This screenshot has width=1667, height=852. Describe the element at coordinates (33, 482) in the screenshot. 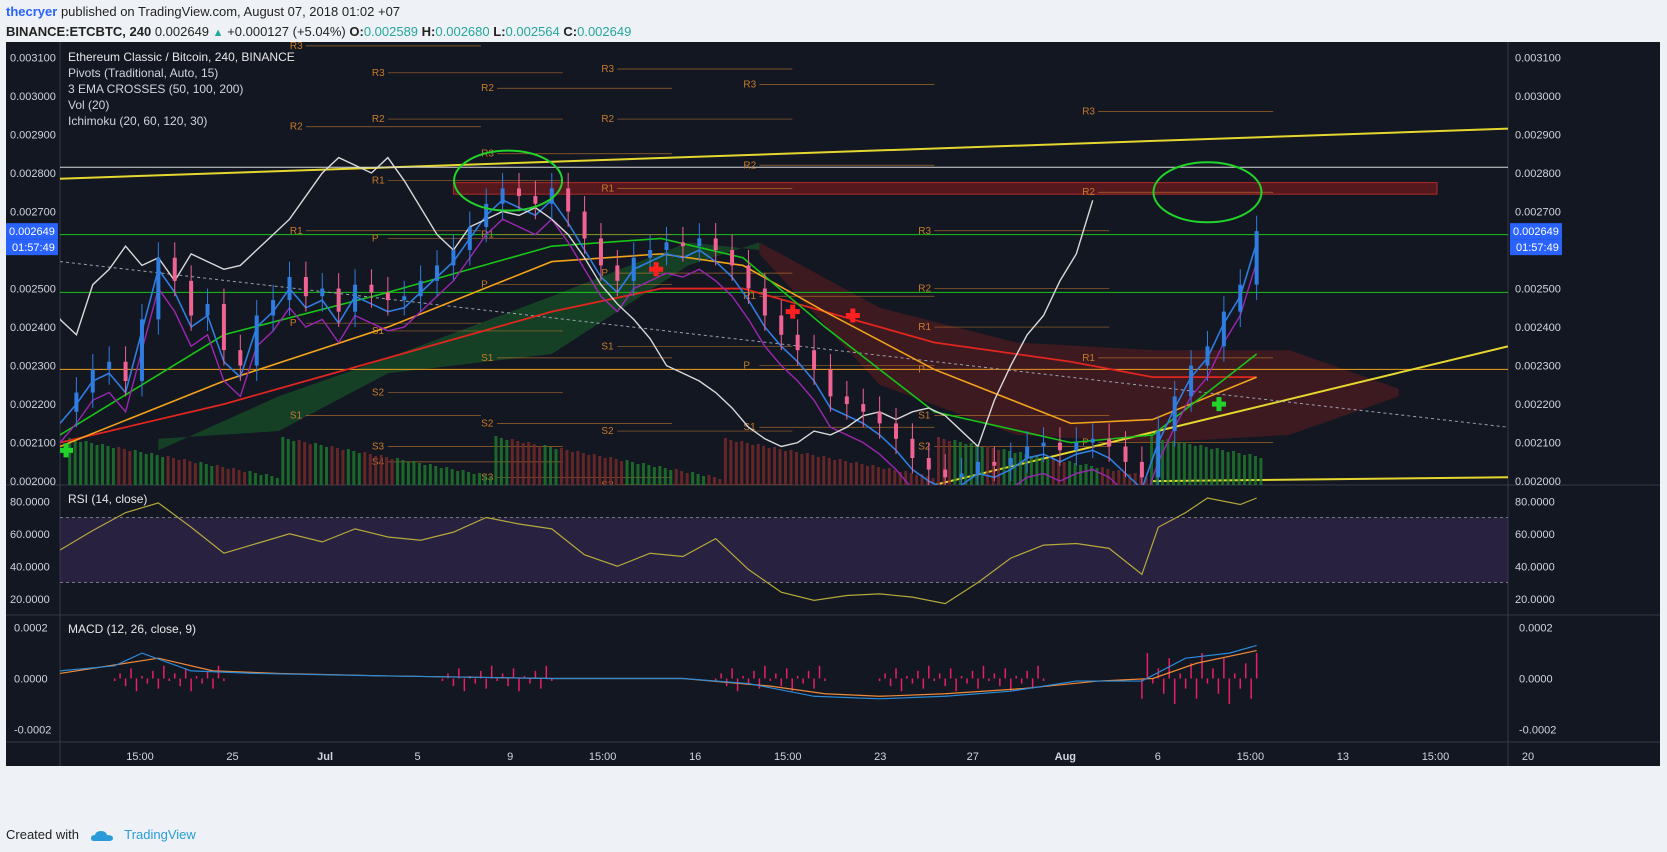

I see `price-tick-left: 0.002000` at that location.